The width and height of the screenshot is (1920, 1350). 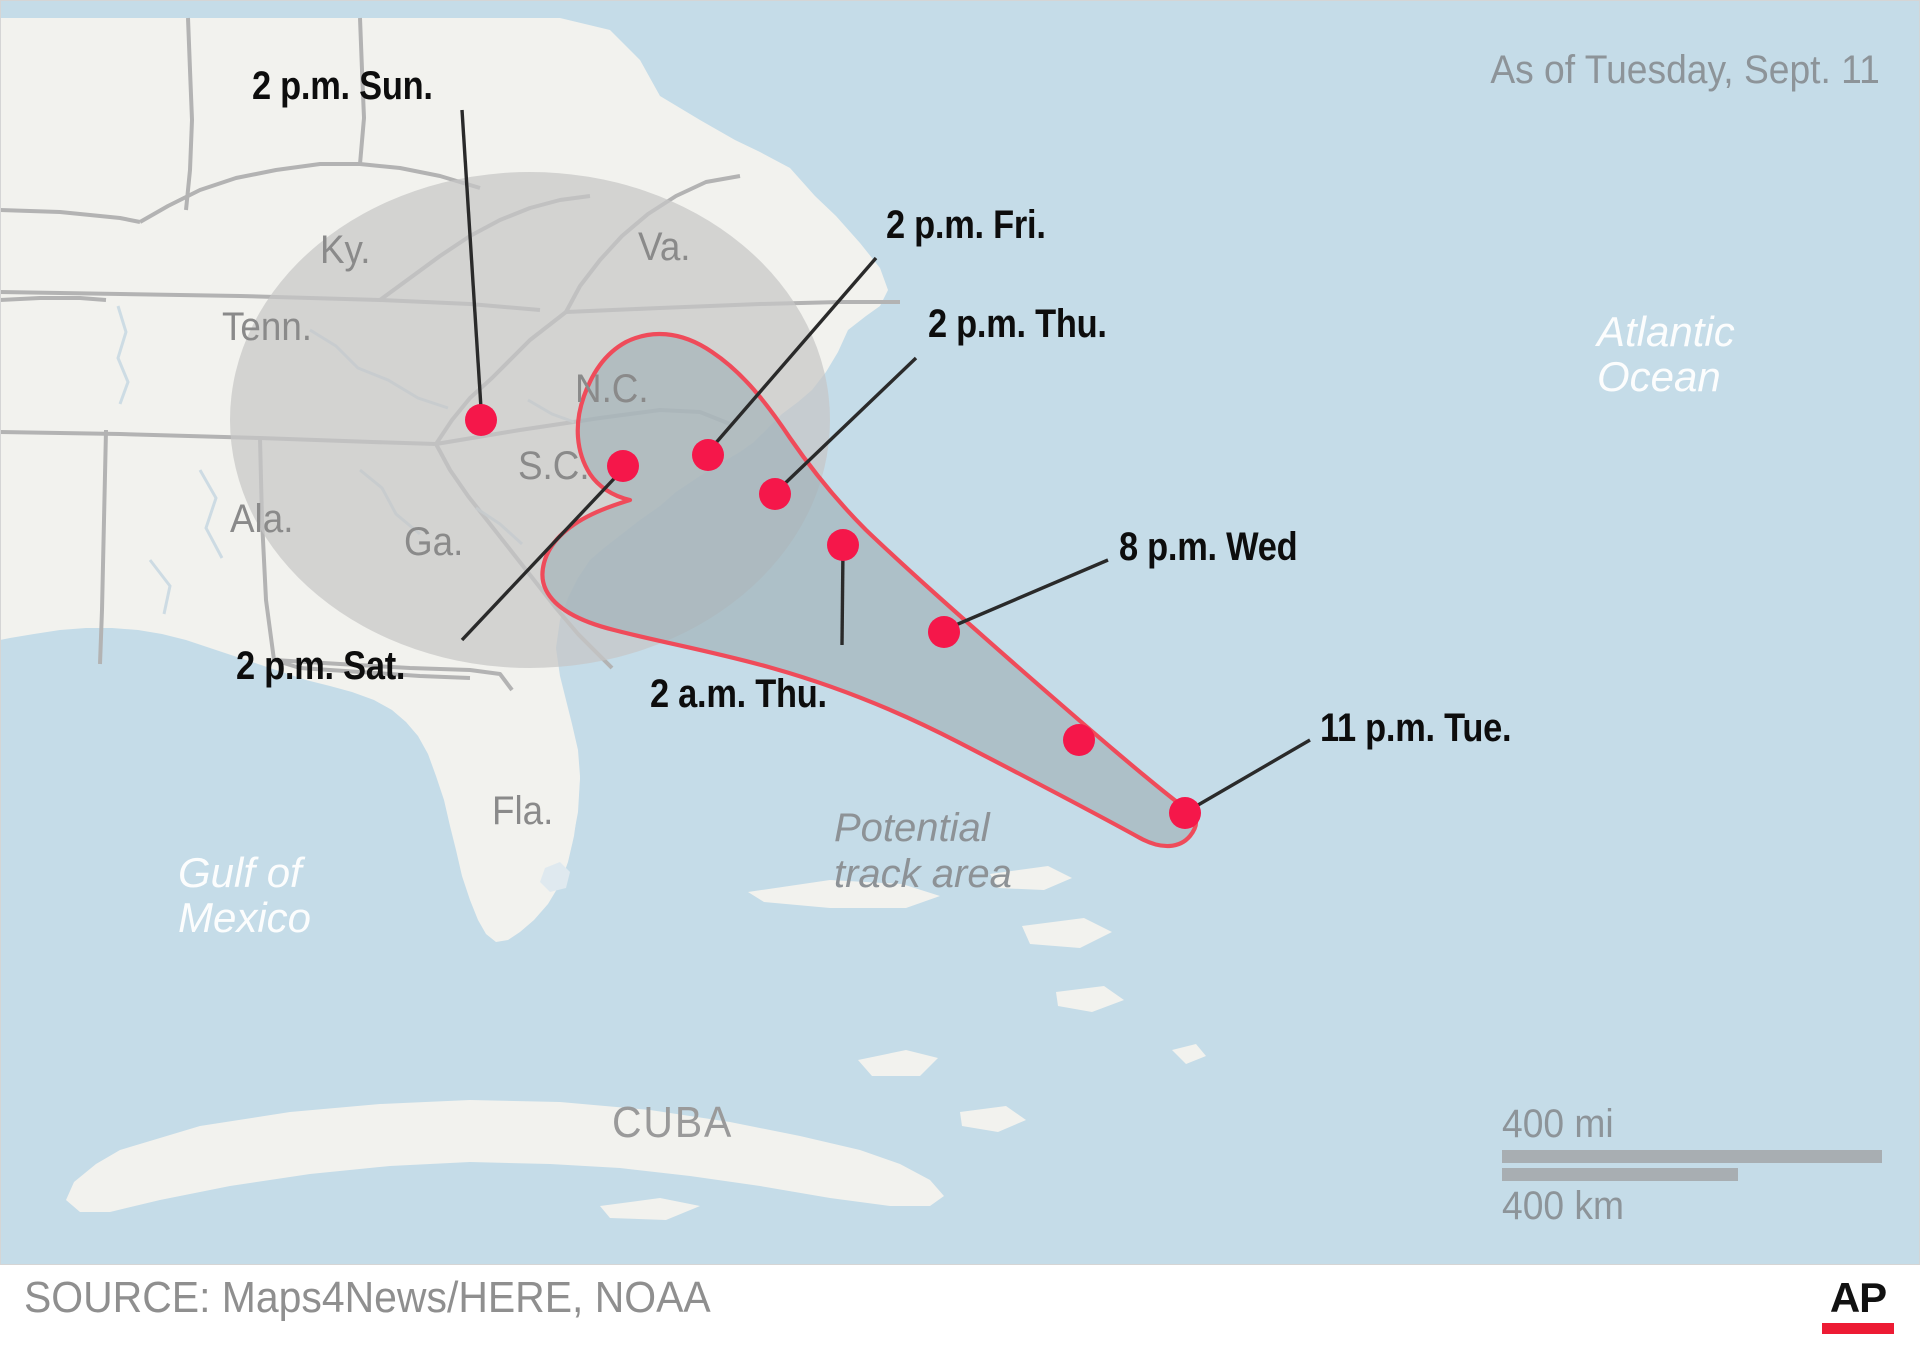 I want to click on track-dot-thu-2pm, so click(x=775, y=494).